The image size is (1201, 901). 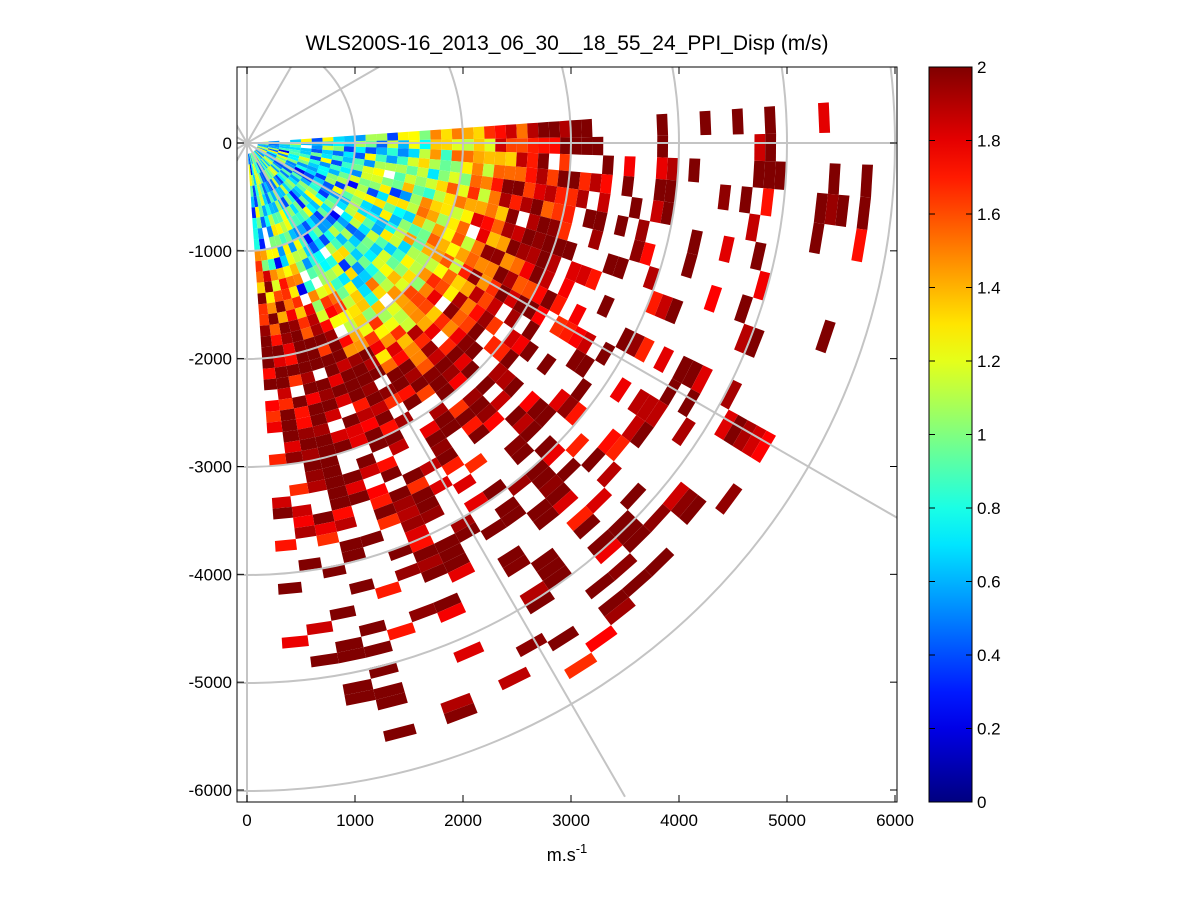 What do you see at coordinates (210, 467) in the screenshot?
I see `y-tick-label: -3000` at bounding box center [210, 467].